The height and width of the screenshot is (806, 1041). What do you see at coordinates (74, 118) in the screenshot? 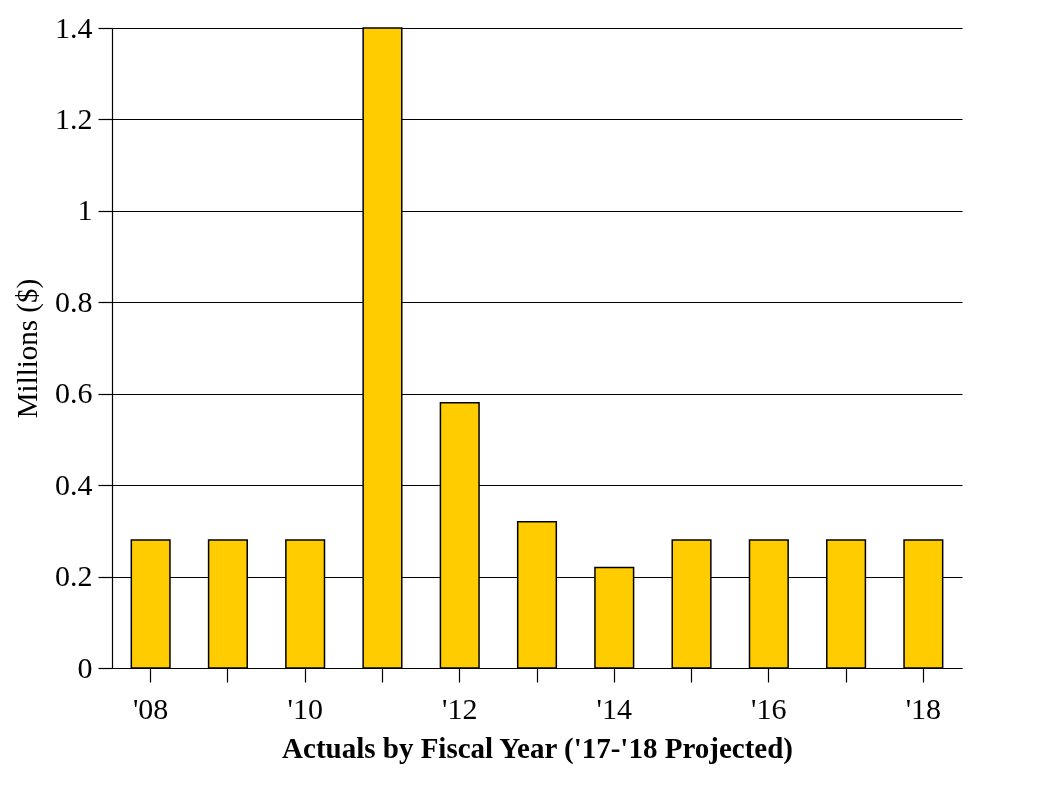
I see `y-tick-label: 1.2` at bounding box center [74, 118].